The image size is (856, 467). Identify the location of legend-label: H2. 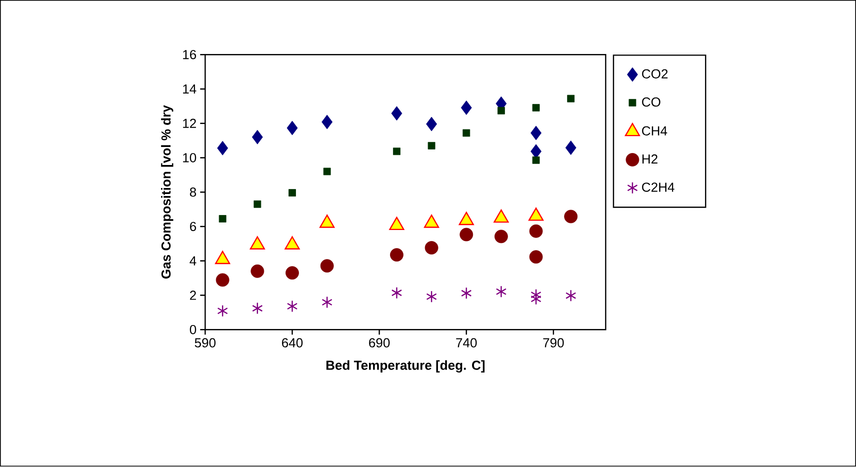
(650, 159).